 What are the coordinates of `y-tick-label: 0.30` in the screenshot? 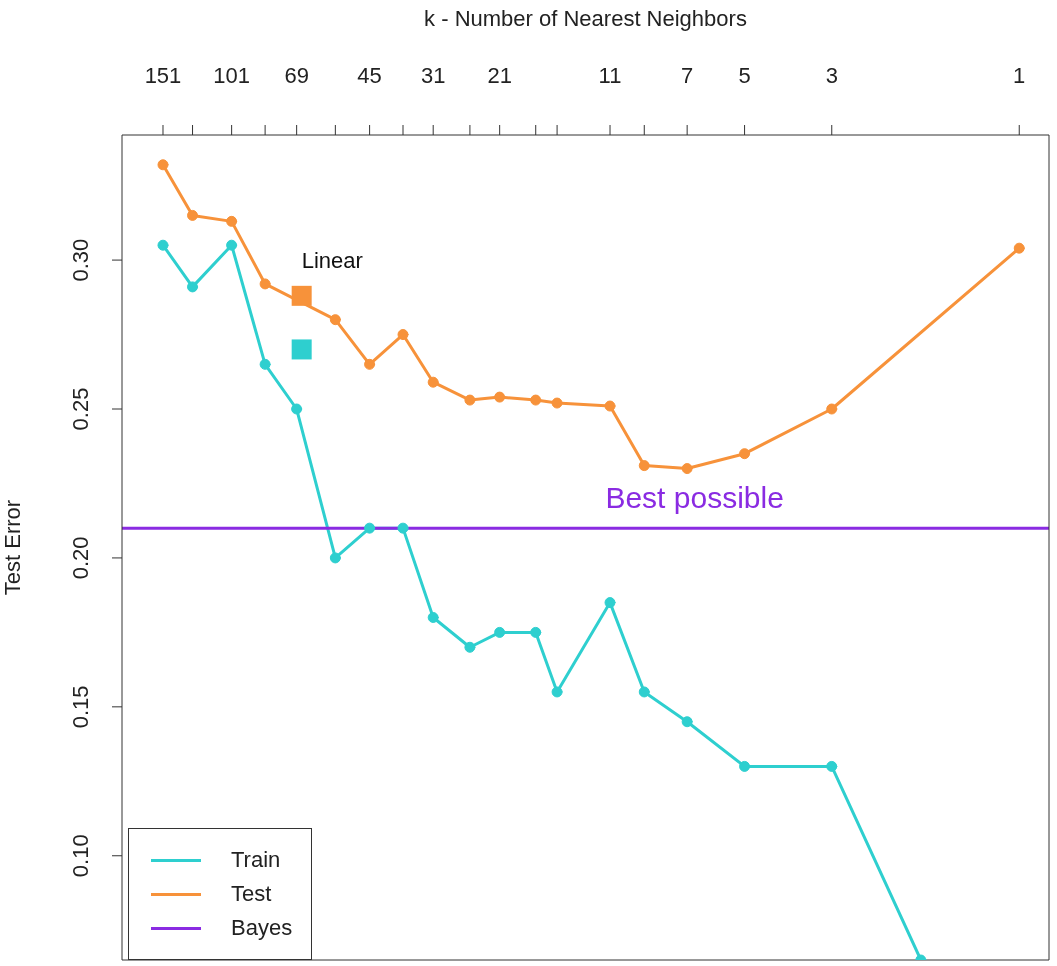 It's located at (80, 260).